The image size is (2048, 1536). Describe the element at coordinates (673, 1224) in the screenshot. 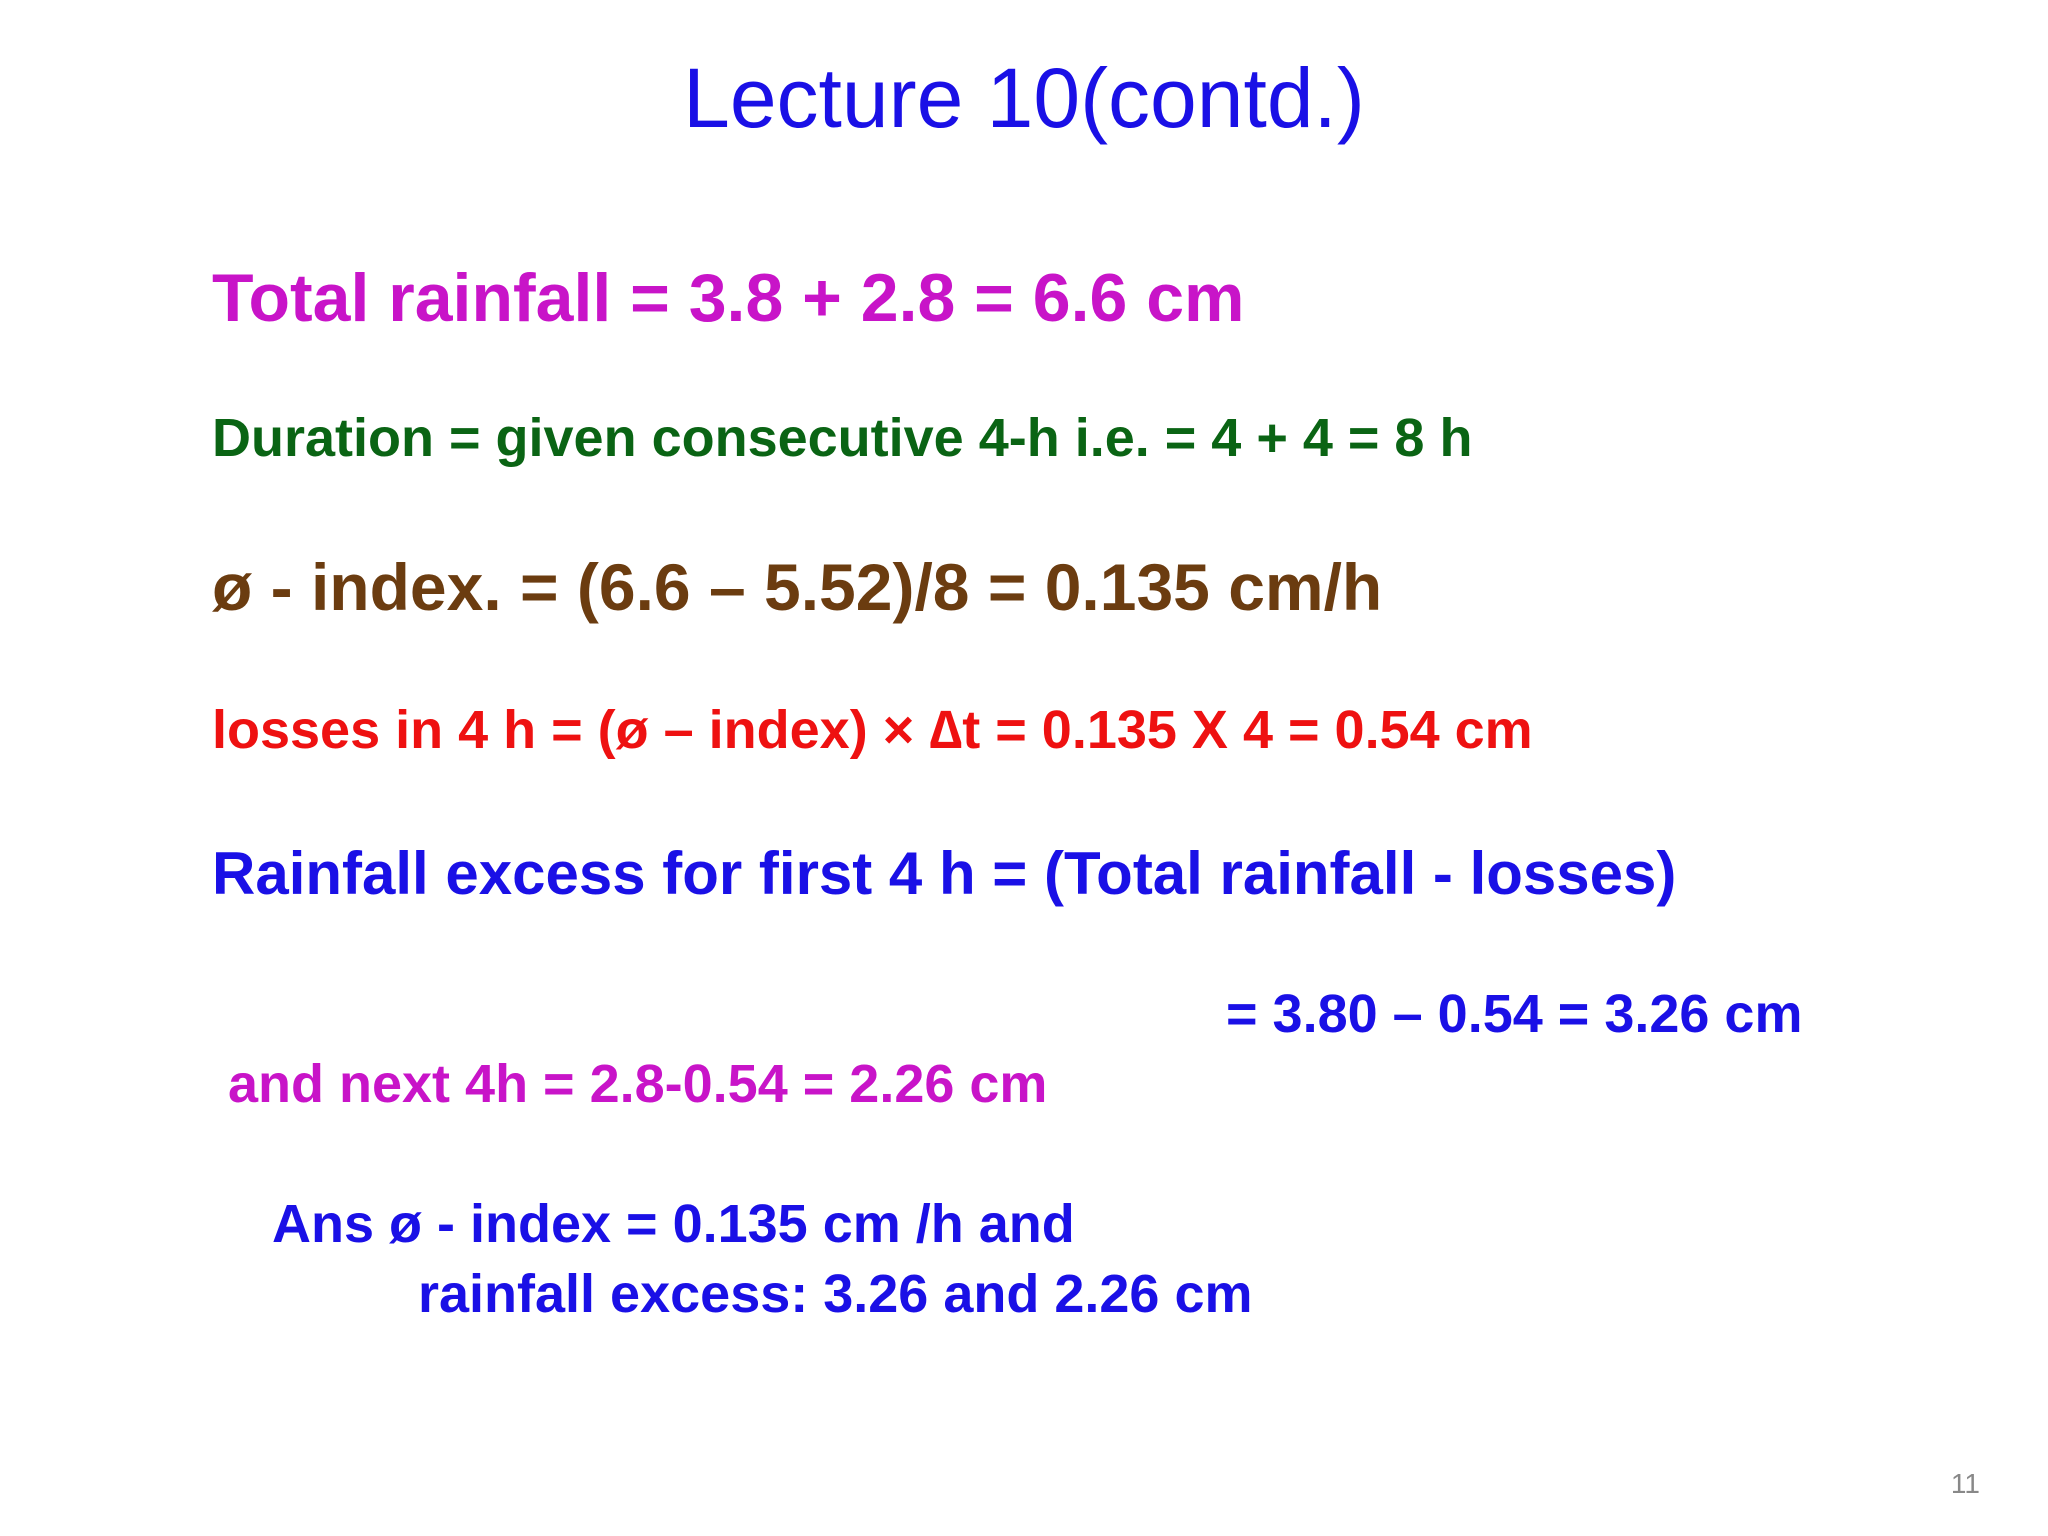

I see `answer-phi-index-line: Ans ø - index = 0.135 cm /h and` at that location.